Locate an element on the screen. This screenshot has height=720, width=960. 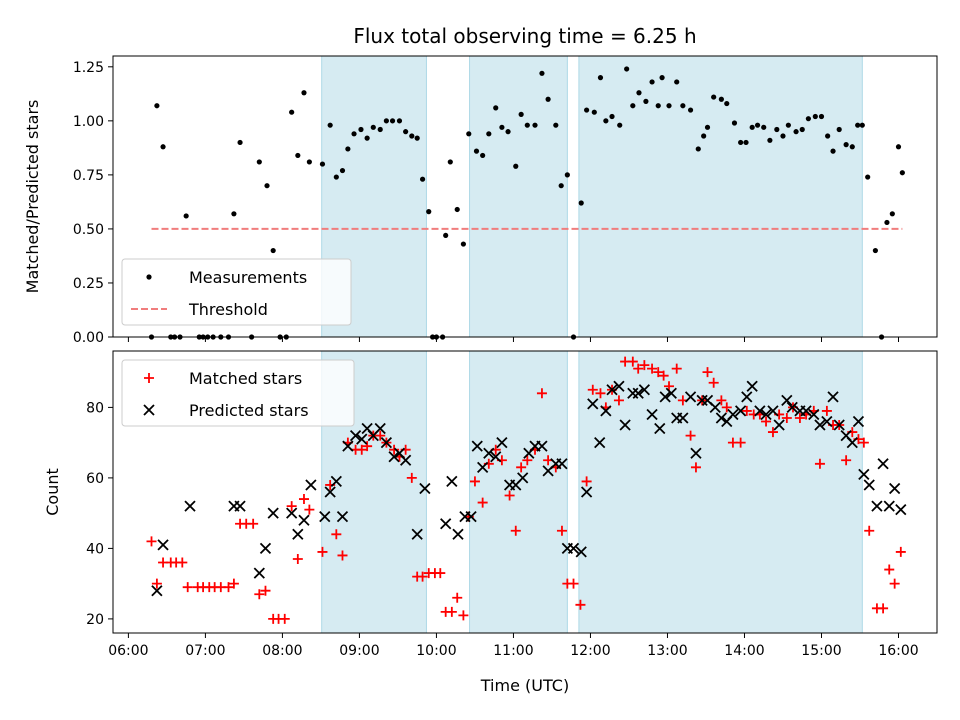
y-tick-label: 0.50 is located at coordinates (88, 230).